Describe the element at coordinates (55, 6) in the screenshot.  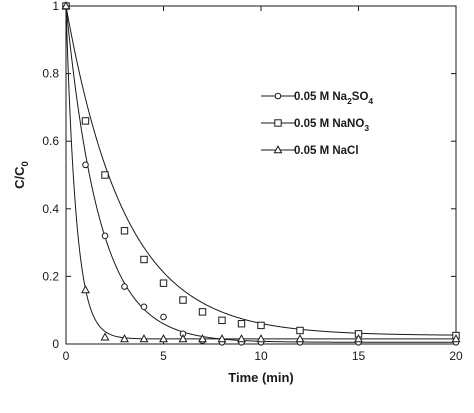
I see `y-tick-label: 1` at that location.